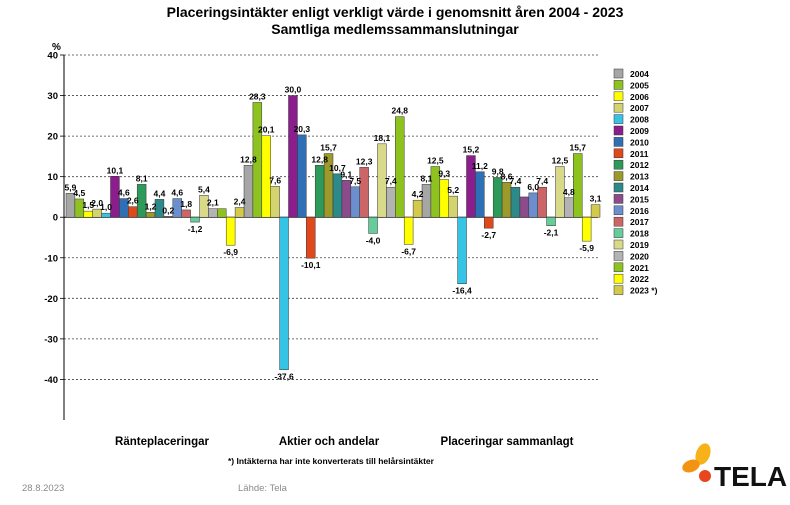 This screenshot has width=790, height=505. I want to click on data-label: 10,7, so click(337, 168).